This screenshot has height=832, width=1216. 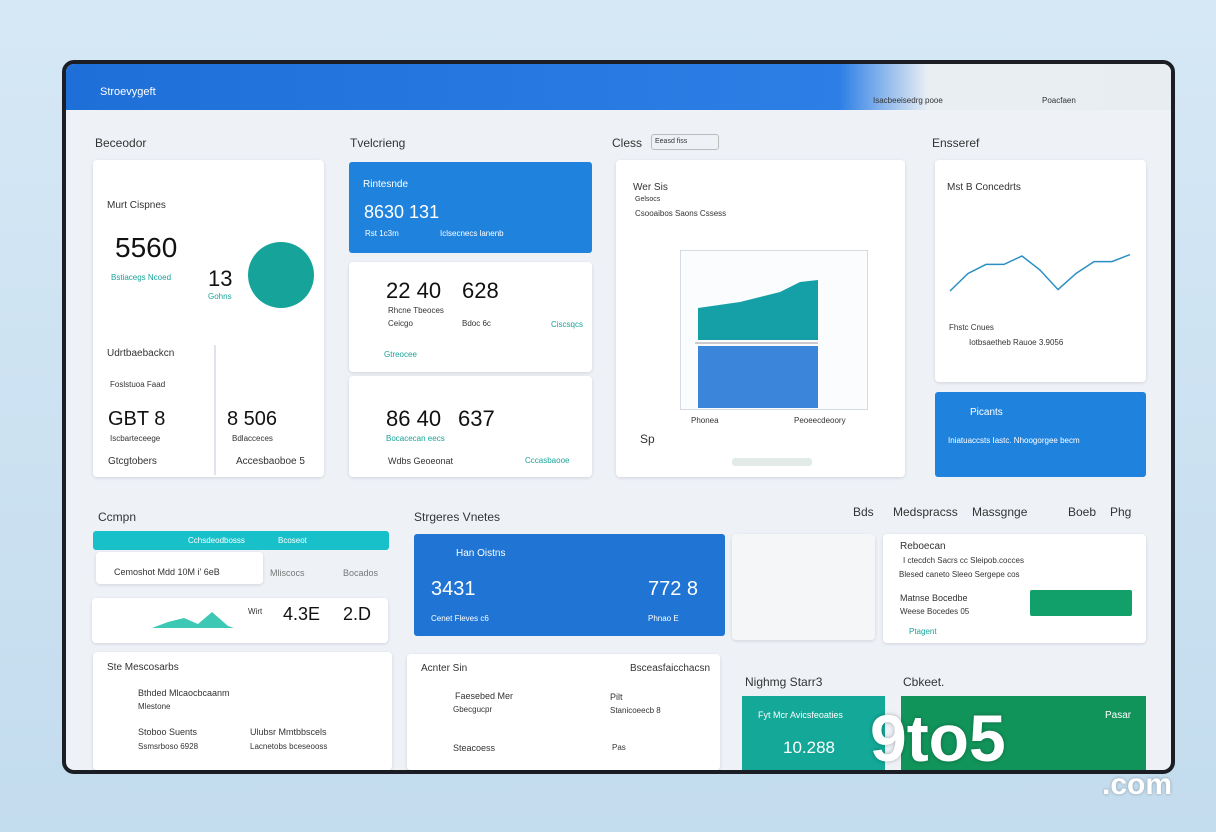 I want to click on row, so click(x=179, y=568).